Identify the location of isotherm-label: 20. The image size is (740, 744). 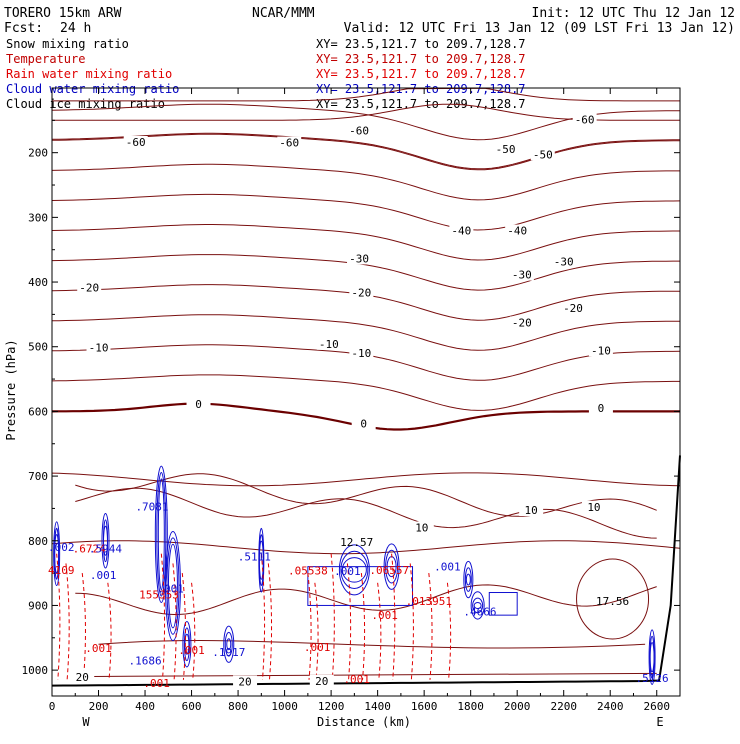
(82, 677).